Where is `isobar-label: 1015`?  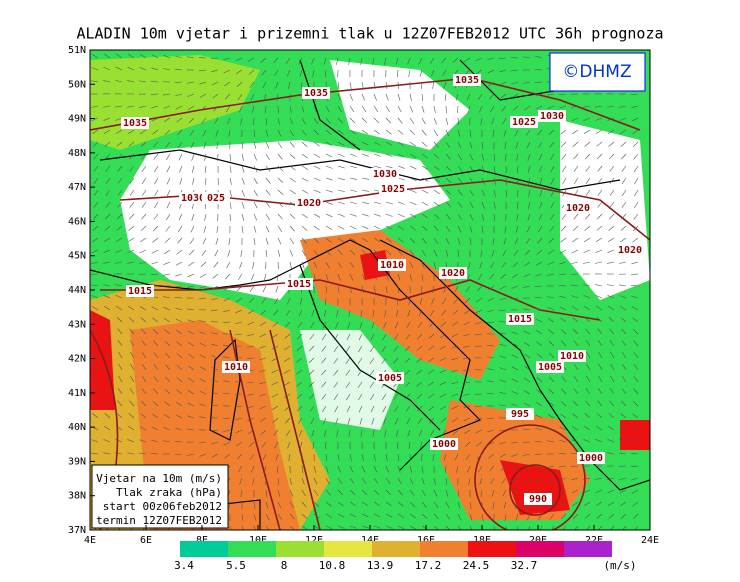 isobar-label: 1015 is located at coordinates (299, 284).